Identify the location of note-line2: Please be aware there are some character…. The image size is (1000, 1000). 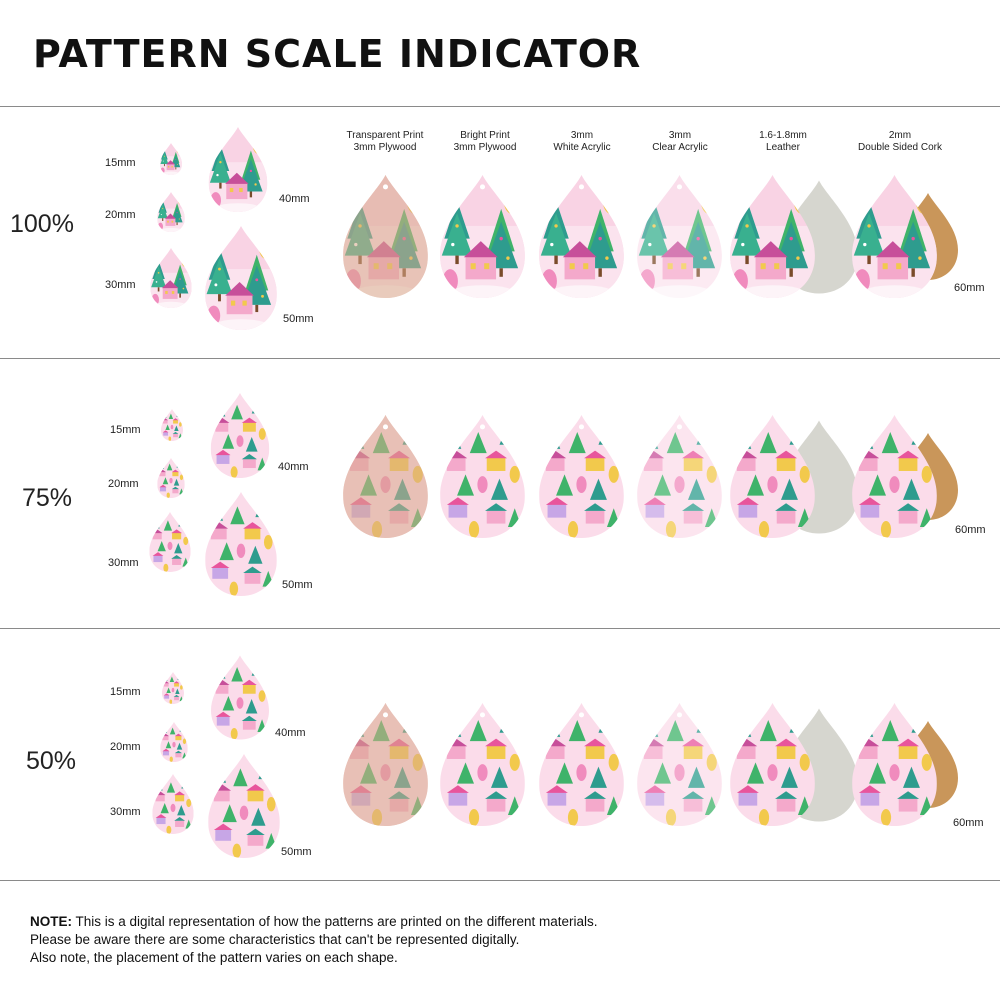
(275, 939).